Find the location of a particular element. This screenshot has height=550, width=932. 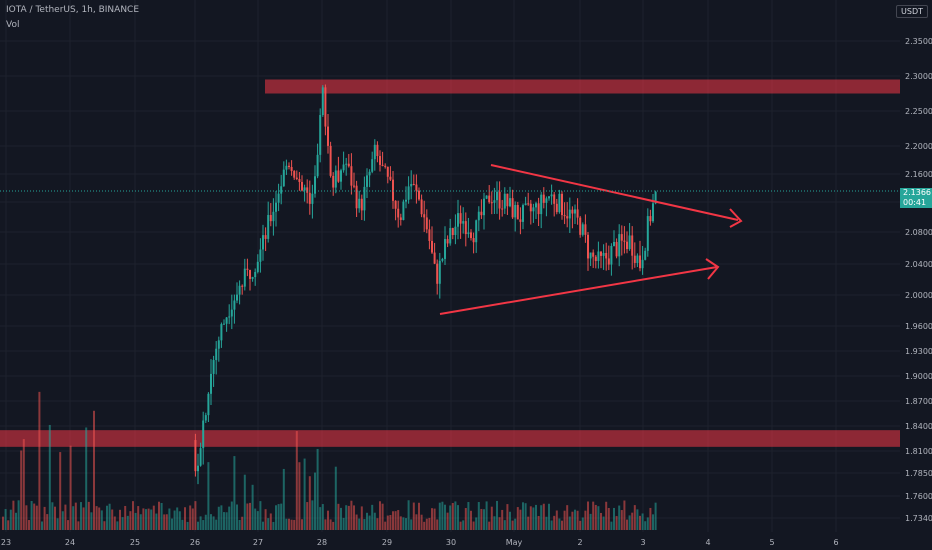

lower-trendline is located at coordinates (578, 290).